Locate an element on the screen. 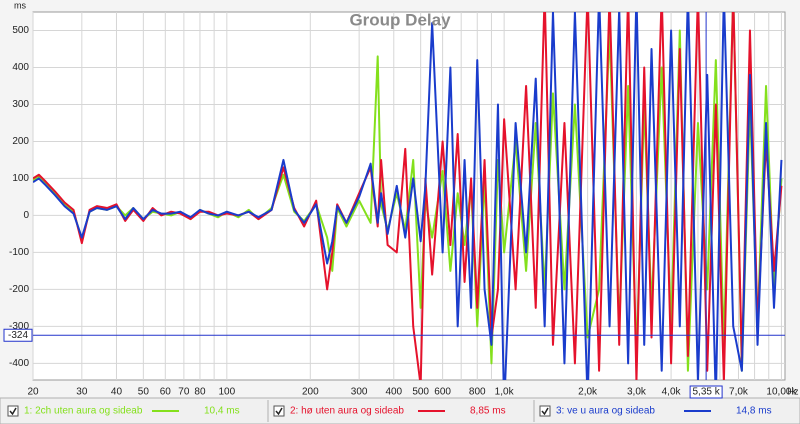 The image size is (800, 424). x-tick-label: 1,0k is located at coordinates (505, 392).